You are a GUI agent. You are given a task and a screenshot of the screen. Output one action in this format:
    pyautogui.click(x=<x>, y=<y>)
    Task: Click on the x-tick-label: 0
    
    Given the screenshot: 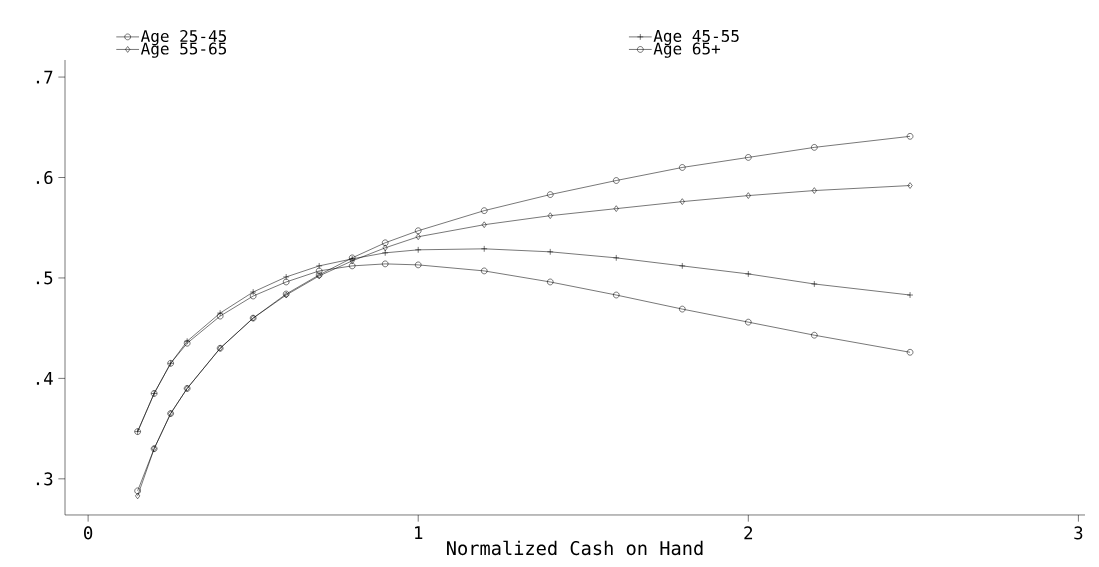 What is the action you would take?
    pyautogui.click(x=88, y=533)
    